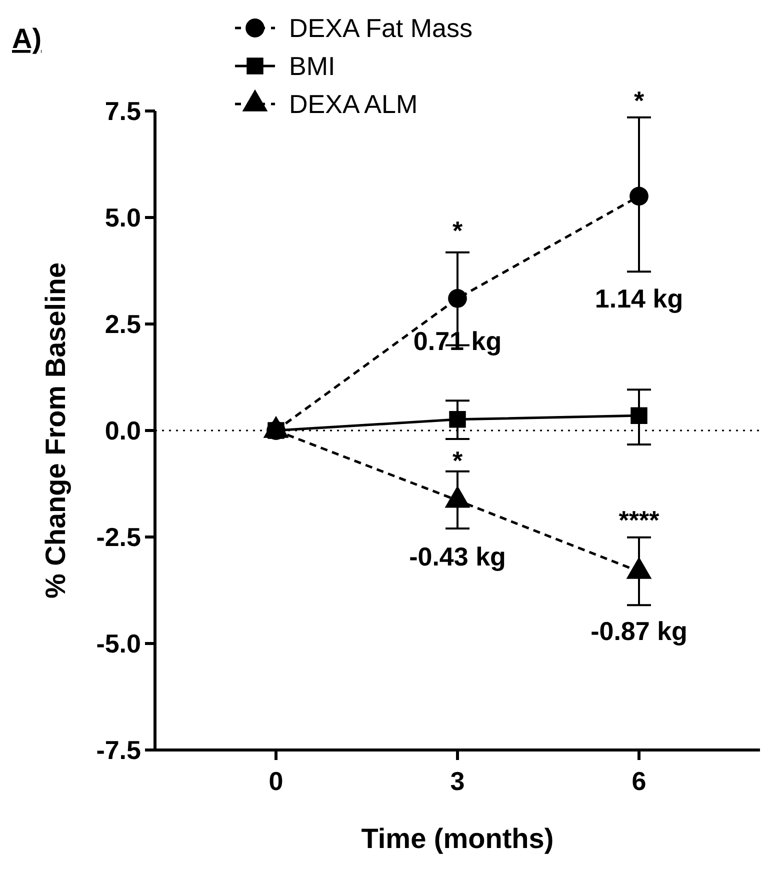 This screenshot has width=768, height=878. Describe the element at coordinates (118, 750) in the screenshot. I see `y-tick-label: -7.5` at that location.